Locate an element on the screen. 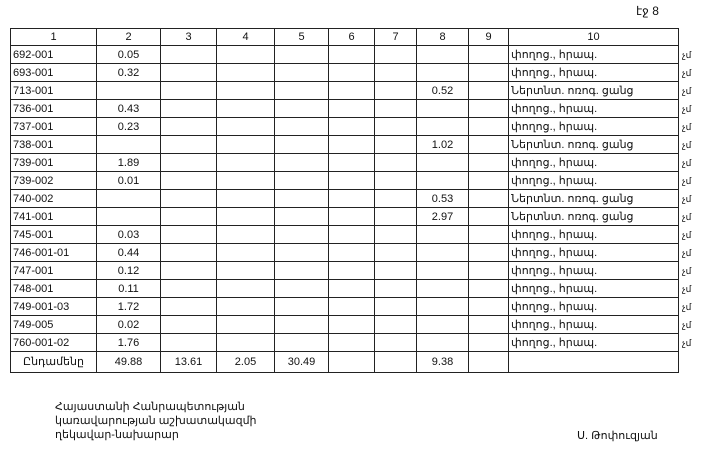 The image size is (706, 451). table-row: 739-001 1.89 փողոց., հրապ. չմ is located at coordinates (353, 162).